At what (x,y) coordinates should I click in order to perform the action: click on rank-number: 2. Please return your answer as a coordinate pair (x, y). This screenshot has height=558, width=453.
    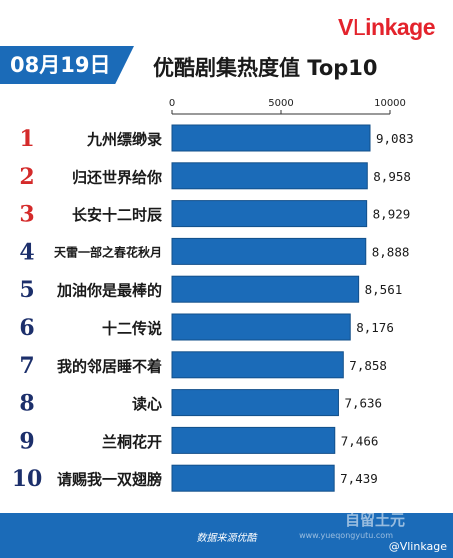
    Looking at the image, I should click on (26, 177).